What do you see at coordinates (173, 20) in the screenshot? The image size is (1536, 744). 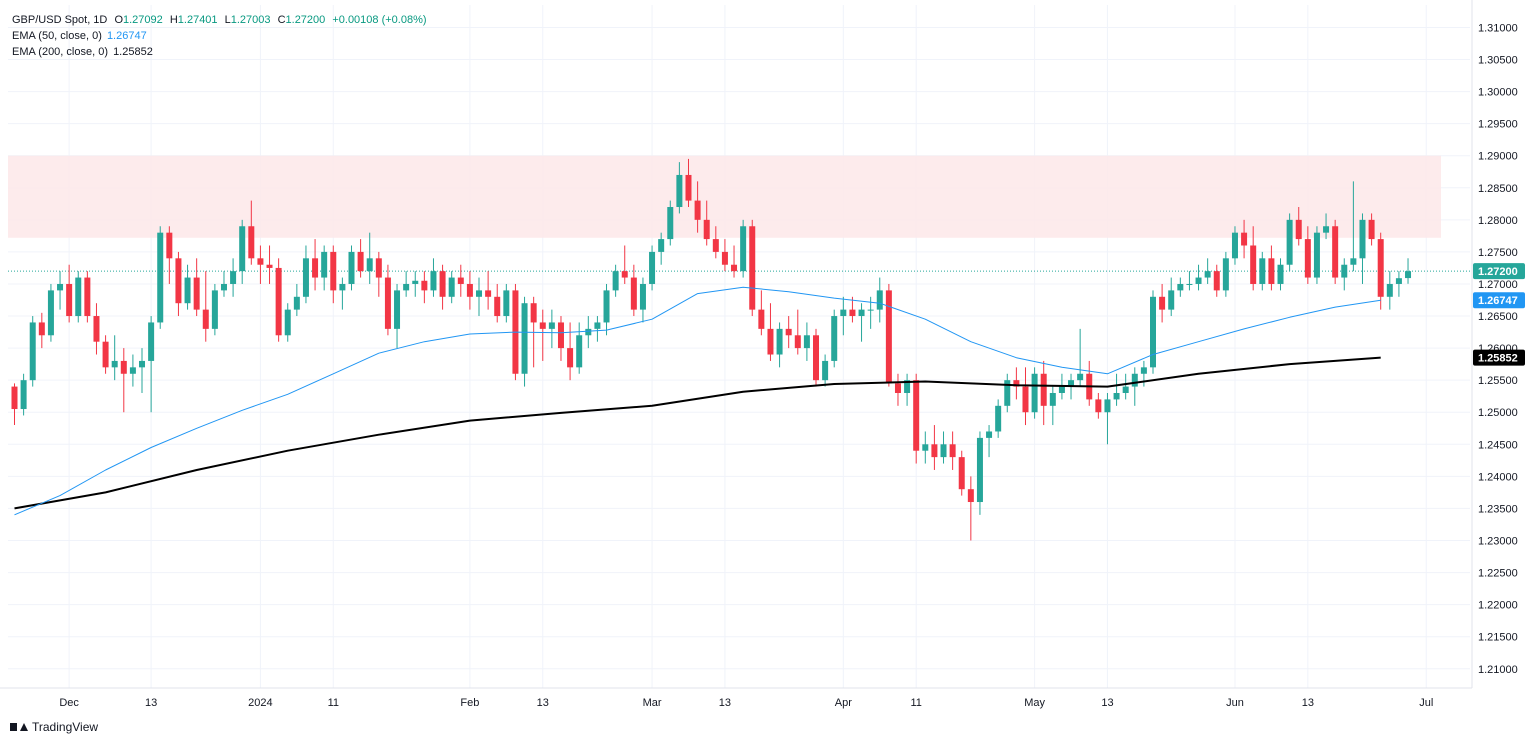 I see `high-label: H` at bounding box center [173, 20].